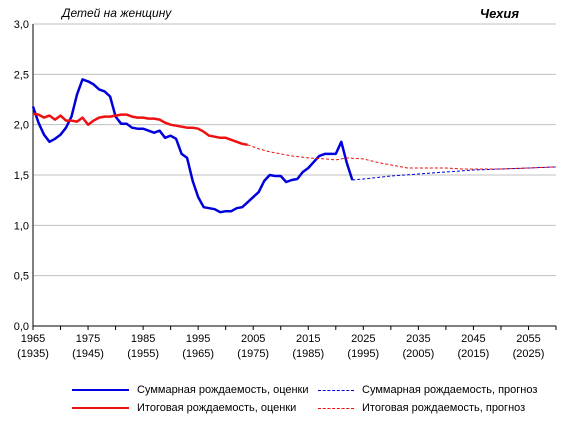 The height and width of the screenshot is (423, 577). Describe the element at coordinates (143, 354) in the screenshot. I see `x-tick-sublabel: (1955)` at that location.